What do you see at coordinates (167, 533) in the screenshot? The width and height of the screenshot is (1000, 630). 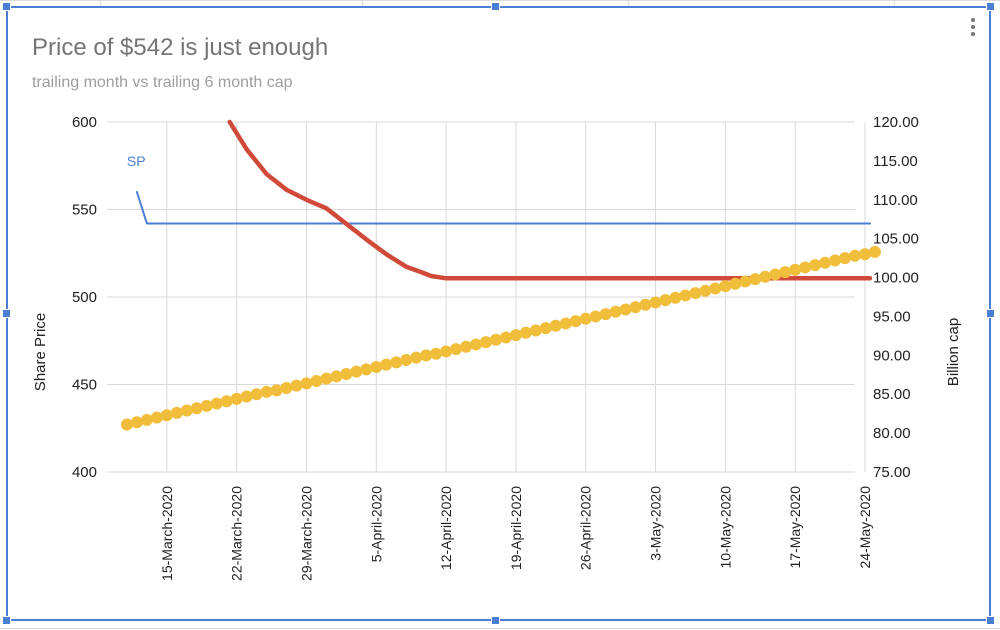 I see `x-tick-label: 15-March-2020` at bounding box center [167, 533].